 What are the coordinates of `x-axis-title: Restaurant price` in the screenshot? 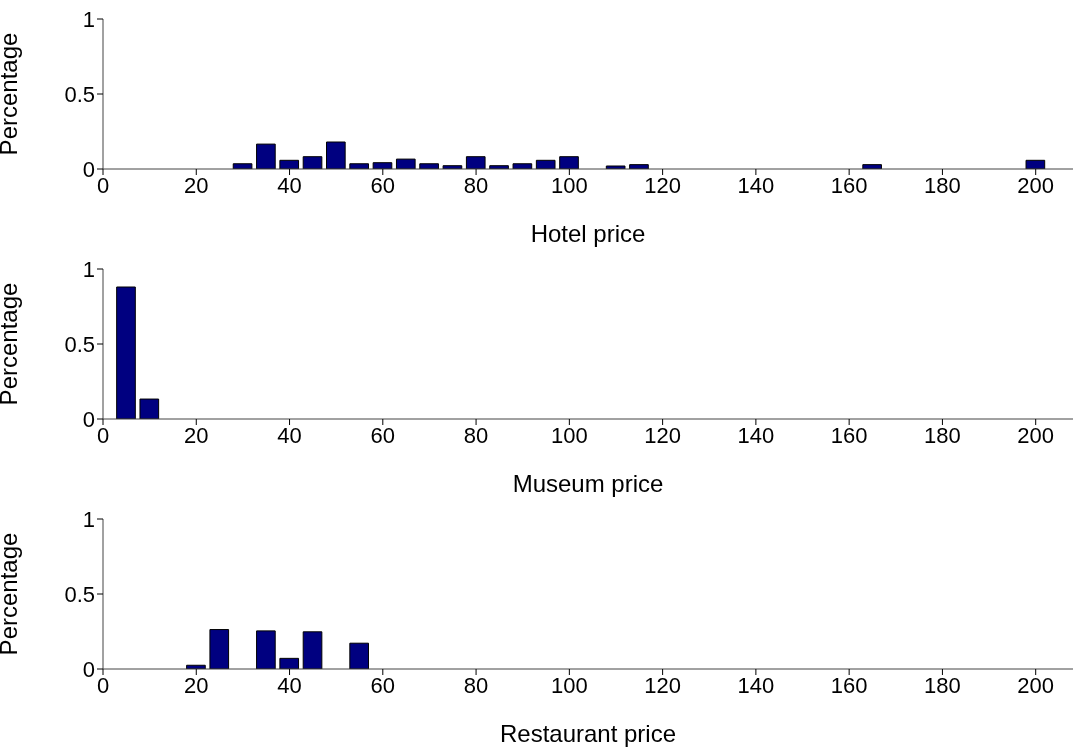 It's located at (588, 733).